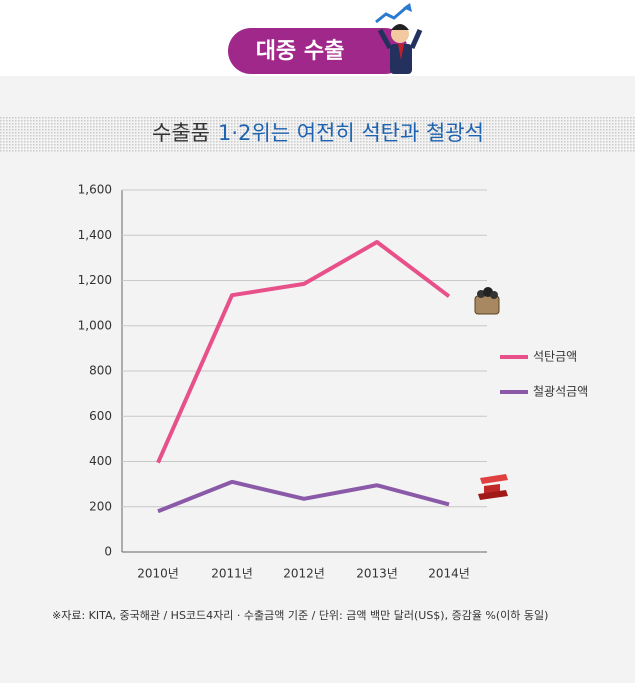  I want to click on y-tick-label: 1,400, so click(95, 235).